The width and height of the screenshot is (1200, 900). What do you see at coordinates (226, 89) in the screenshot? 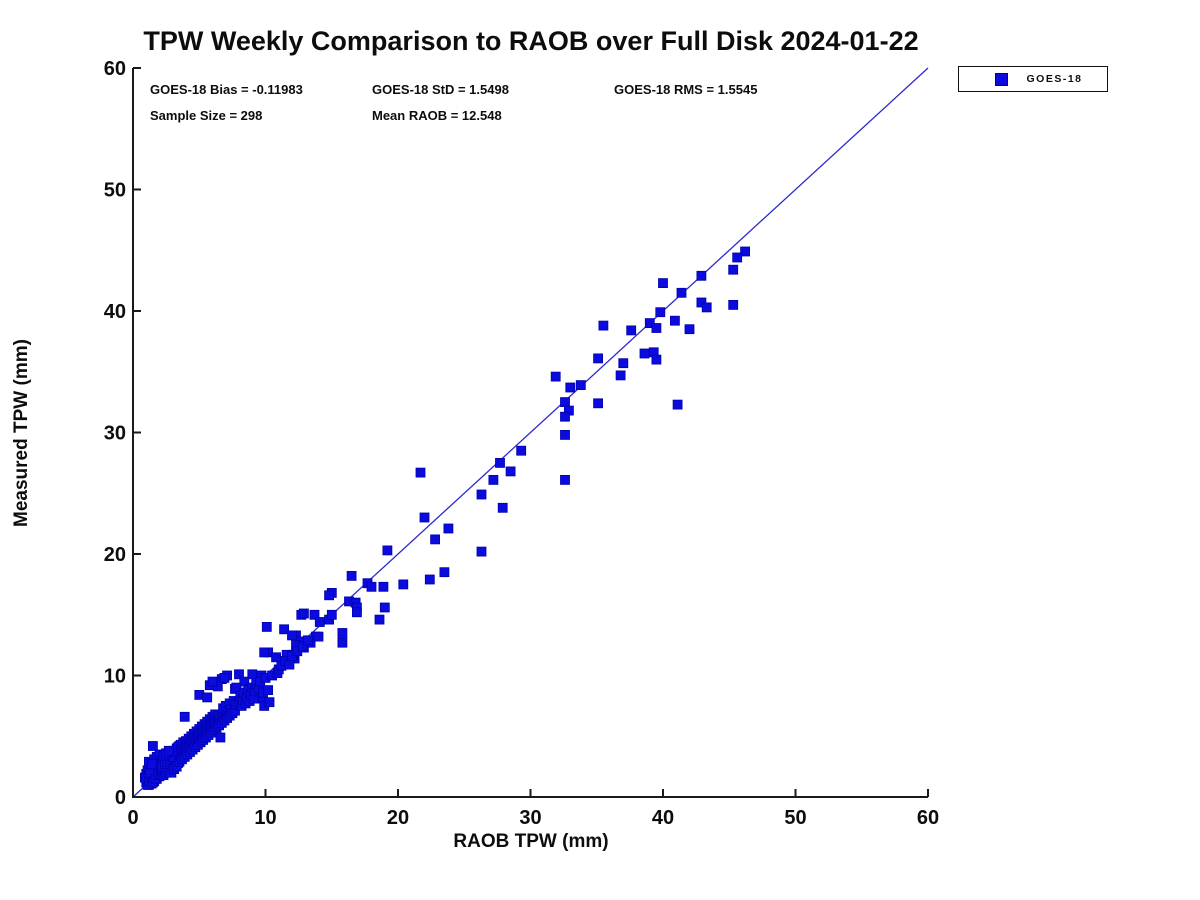
I see `stat-bias: GOES-18 Bias = -0.11983` at bounding box center [226, 89].